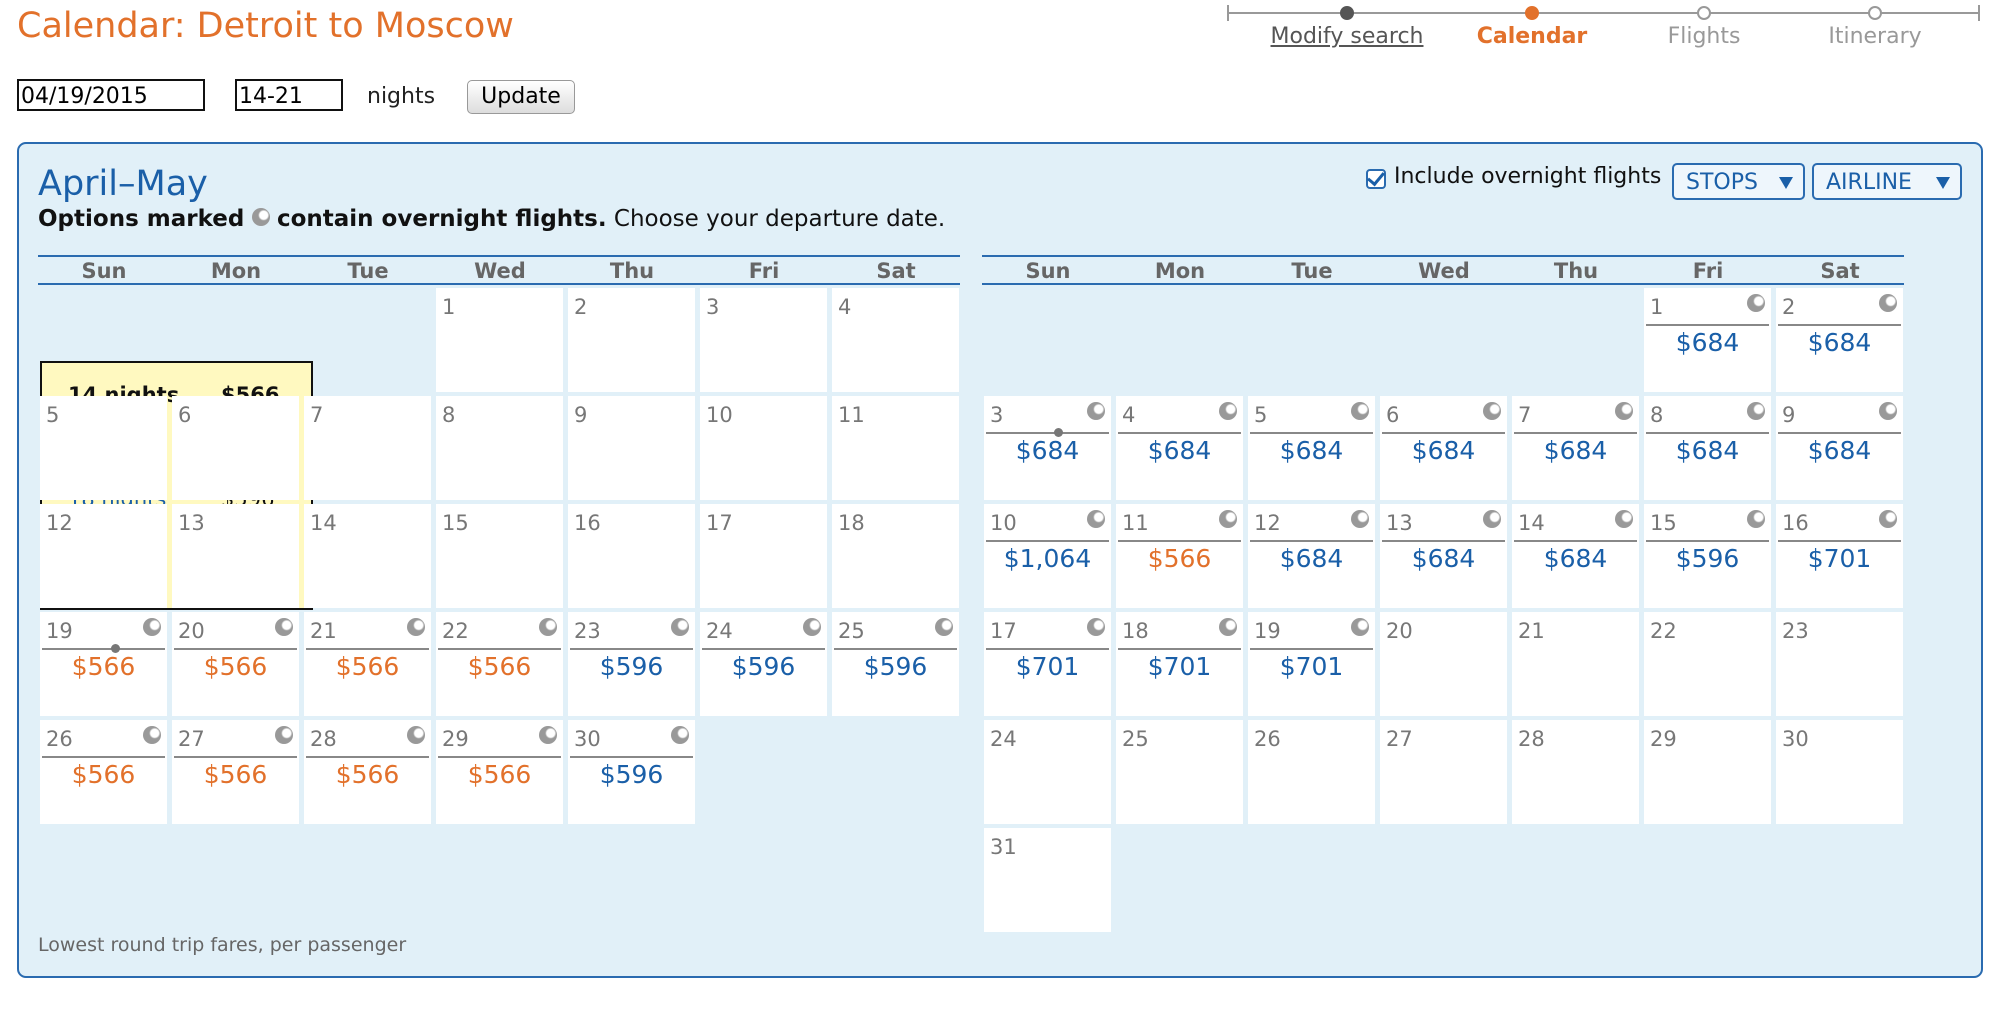 This screenshot has width=2000, height=1012. I want to click on day-cell: 7 $684, so click(1575, 448).